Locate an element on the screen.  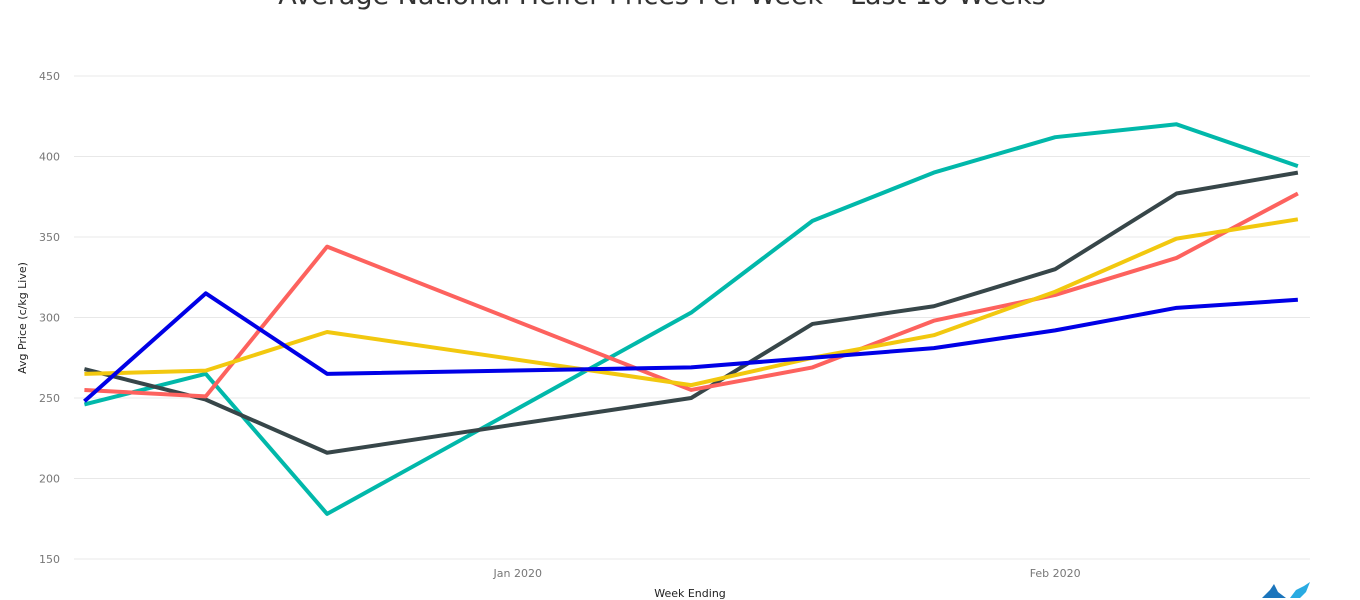
x-tick-label: Feb 2020 is located at coordinates (1055, 573).